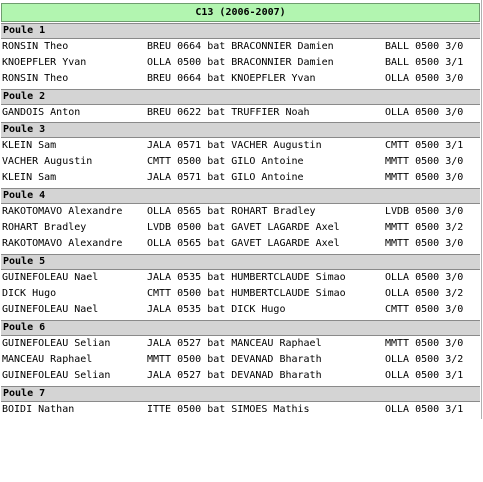  What do you see at coordinates (240, 97) in the screenshot?
I see `poule-header: Poule 2` at bounding box center [240, 97].